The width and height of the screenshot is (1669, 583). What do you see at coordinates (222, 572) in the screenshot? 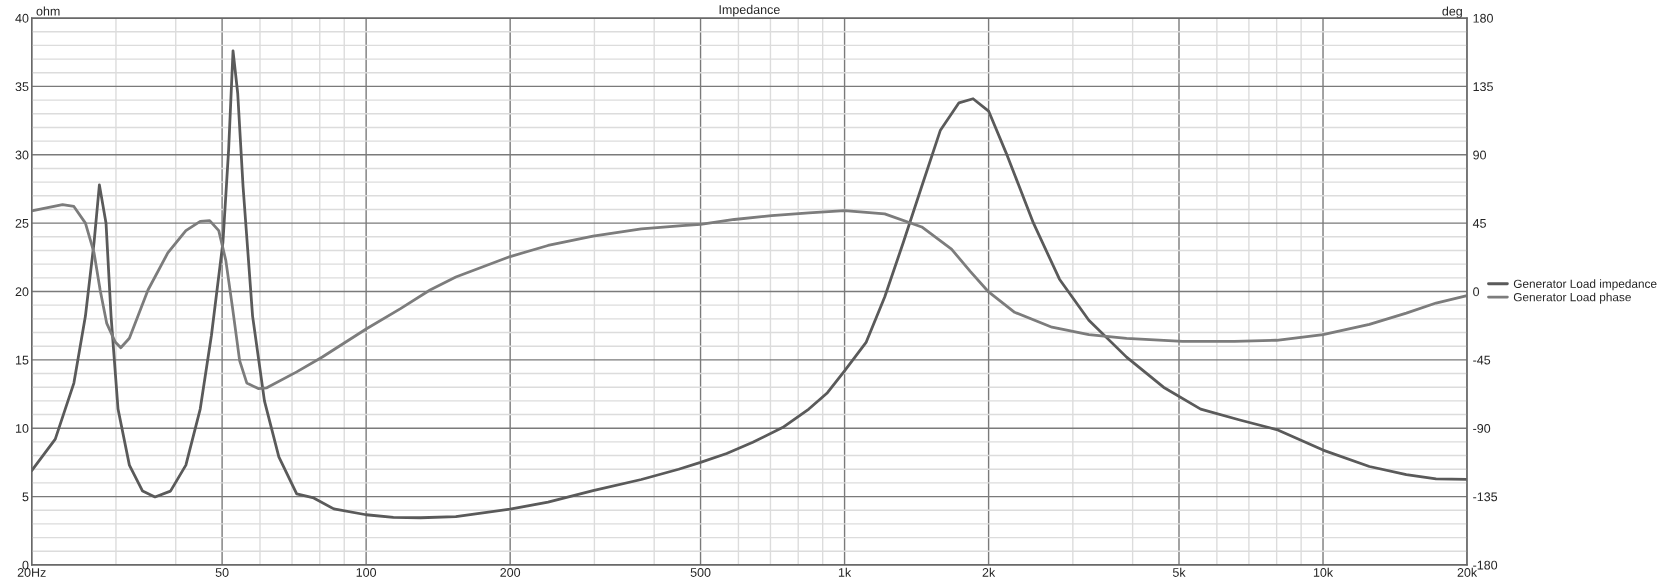
I see `x-tick-label: 50` at bounding box center [222, 572].